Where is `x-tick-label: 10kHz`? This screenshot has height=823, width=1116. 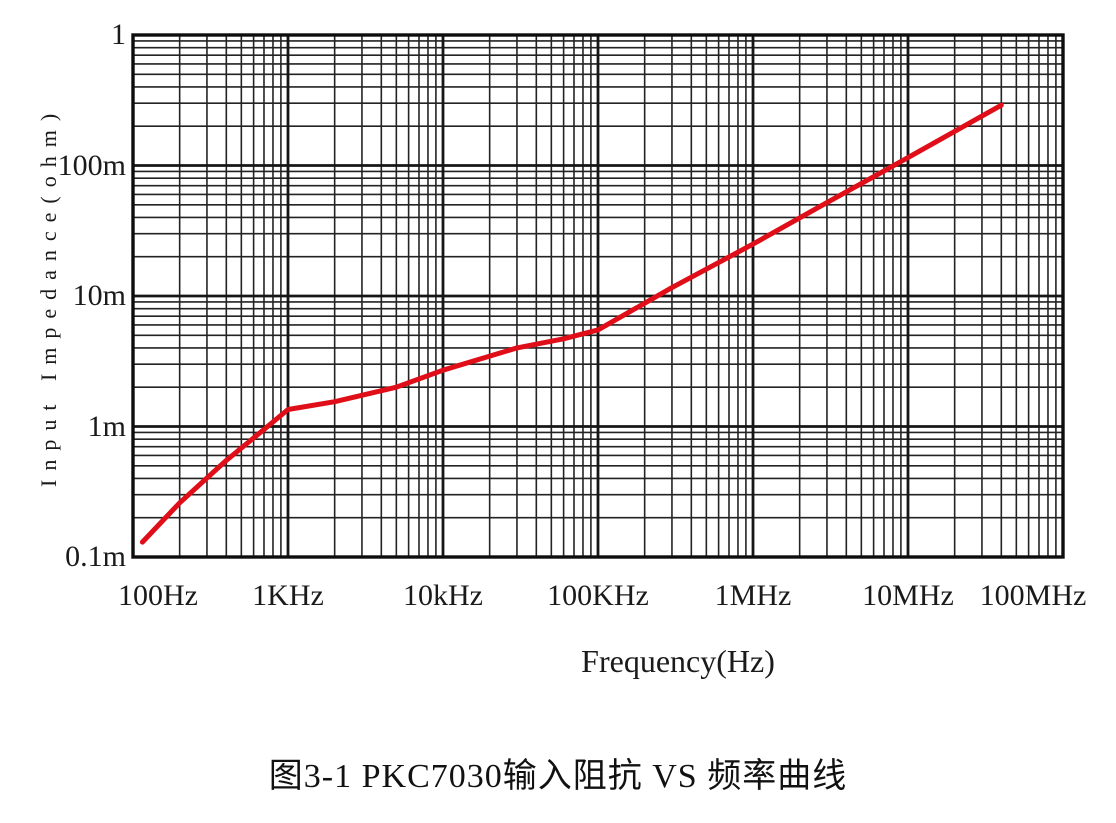
x-tick-label: 10kHz is located at coordinates (443, 595).